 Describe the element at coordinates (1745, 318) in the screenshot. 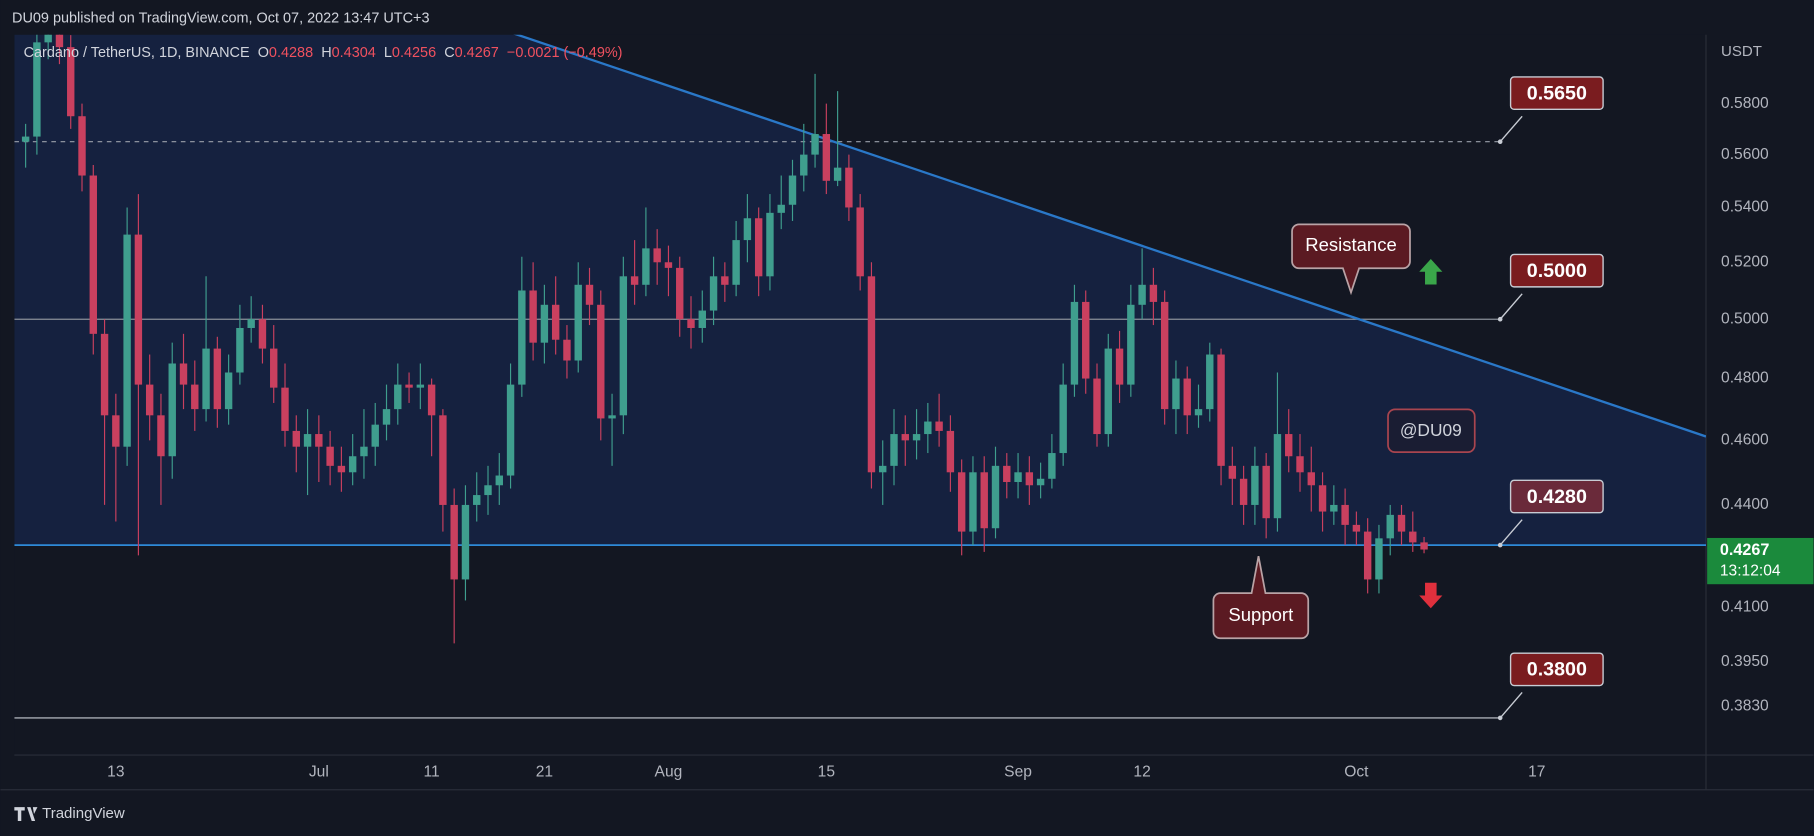

I see `y-tick-label: 0.5000` at that location.